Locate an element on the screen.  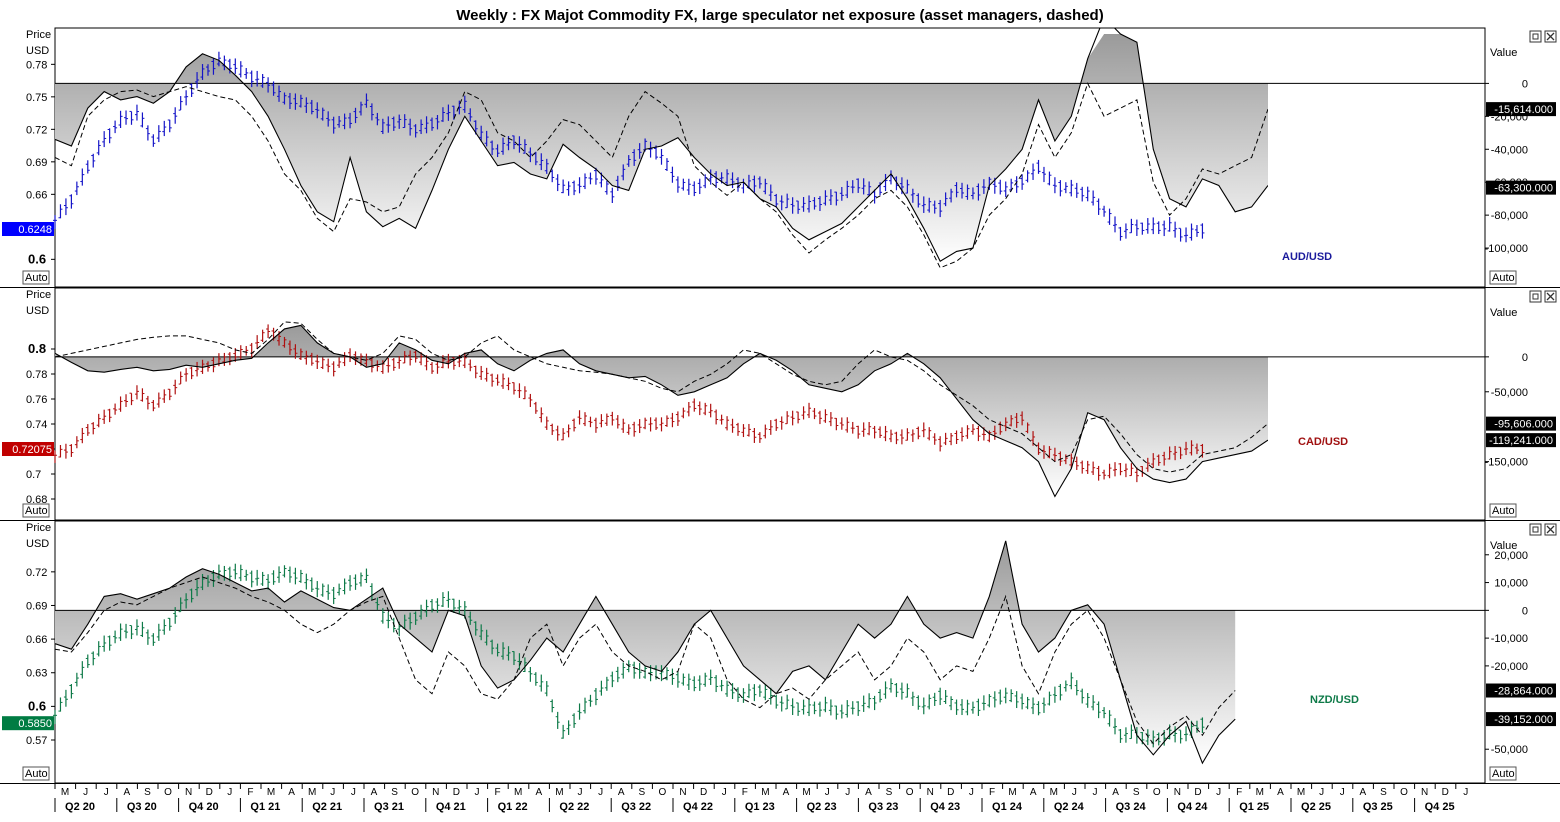
quarter-label: Q2 23 is located at coordinates (822, 807).